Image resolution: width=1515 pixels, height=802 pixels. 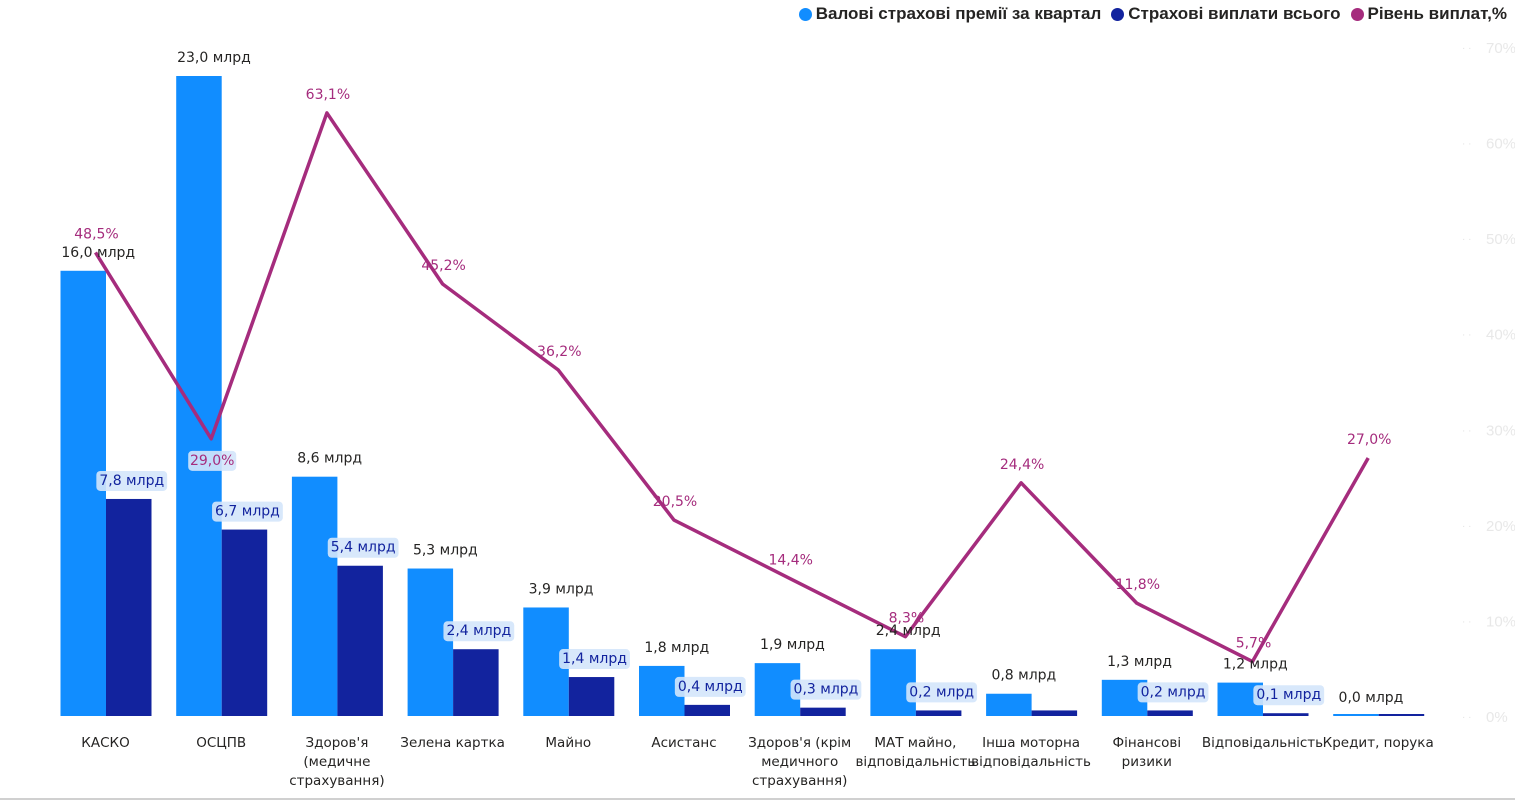 What do you see at coordinates (1497, 717) in the screenshot?
I see `right-axis-tick-label: 0%` at bounding box center [1497, 717].